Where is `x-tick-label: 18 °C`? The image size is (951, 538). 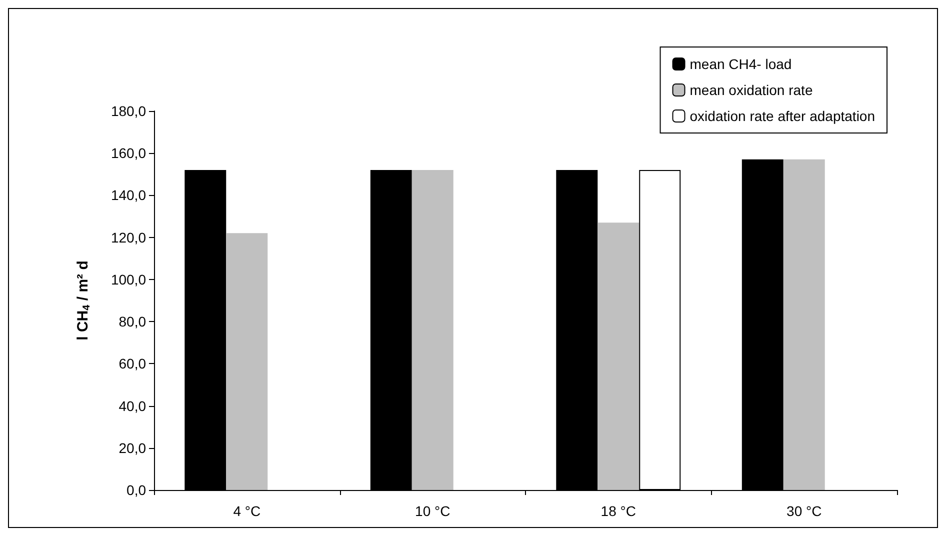 x-tick-label: 18 °C is located at coordinates (618, 511).